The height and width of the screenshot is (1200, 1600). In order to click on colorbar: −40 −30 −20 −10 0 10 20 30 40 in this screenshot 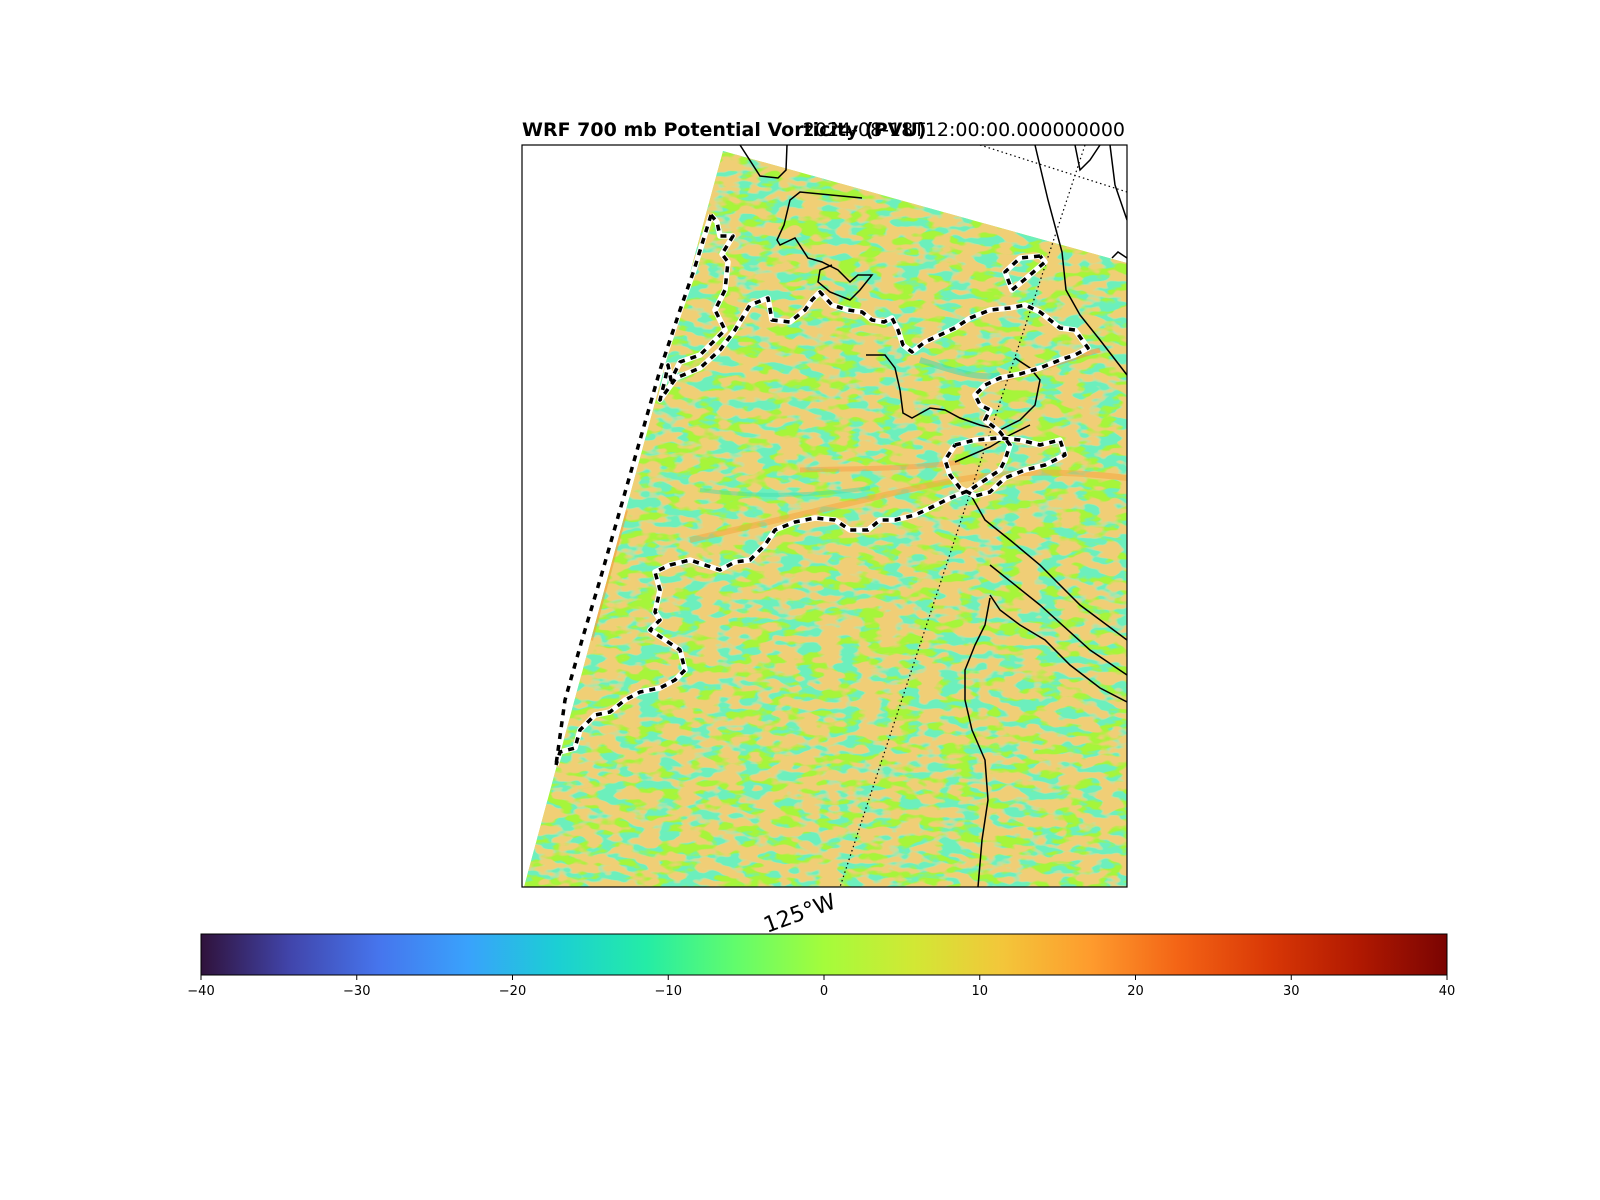, I will do `click(821, 966)`.